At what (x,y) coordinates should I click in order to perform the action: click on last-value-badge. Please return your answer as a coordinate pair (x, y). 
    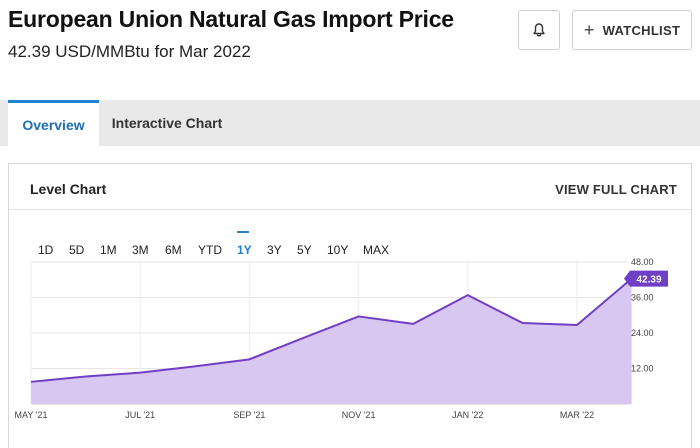
    Looking at the image, I should click on (646, 278).